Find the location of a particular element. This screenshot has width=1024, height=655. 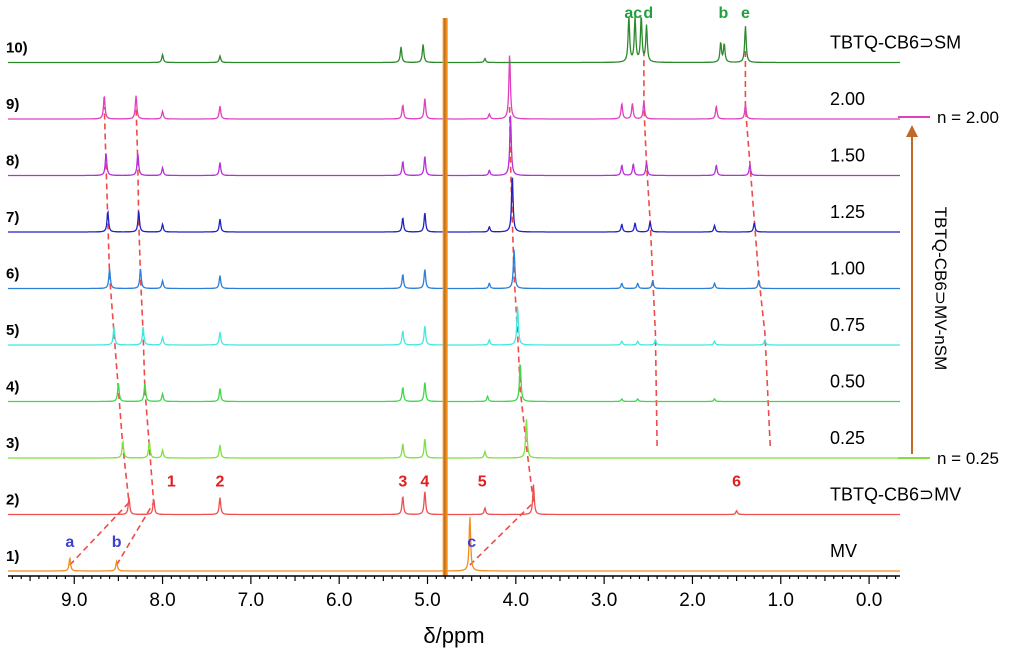

x-axis: 9.0 8.0 7.0 6.0 5.0 4.0 3.0 2.0 1.0 0.0 is located at coordinates (454, 593).